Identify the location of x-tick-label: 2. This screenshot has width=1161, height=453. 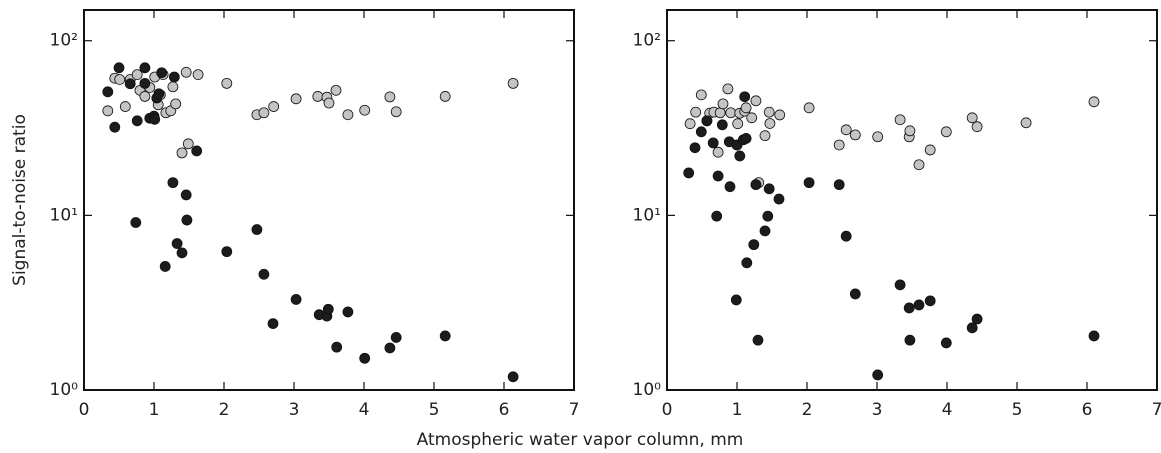
(807, 410).